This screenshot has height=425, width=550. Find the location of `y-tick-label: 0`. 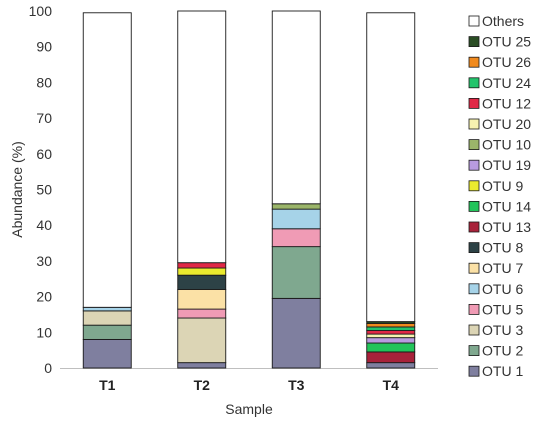

y-tick-label: 0 is located at coordinates (48, 368).